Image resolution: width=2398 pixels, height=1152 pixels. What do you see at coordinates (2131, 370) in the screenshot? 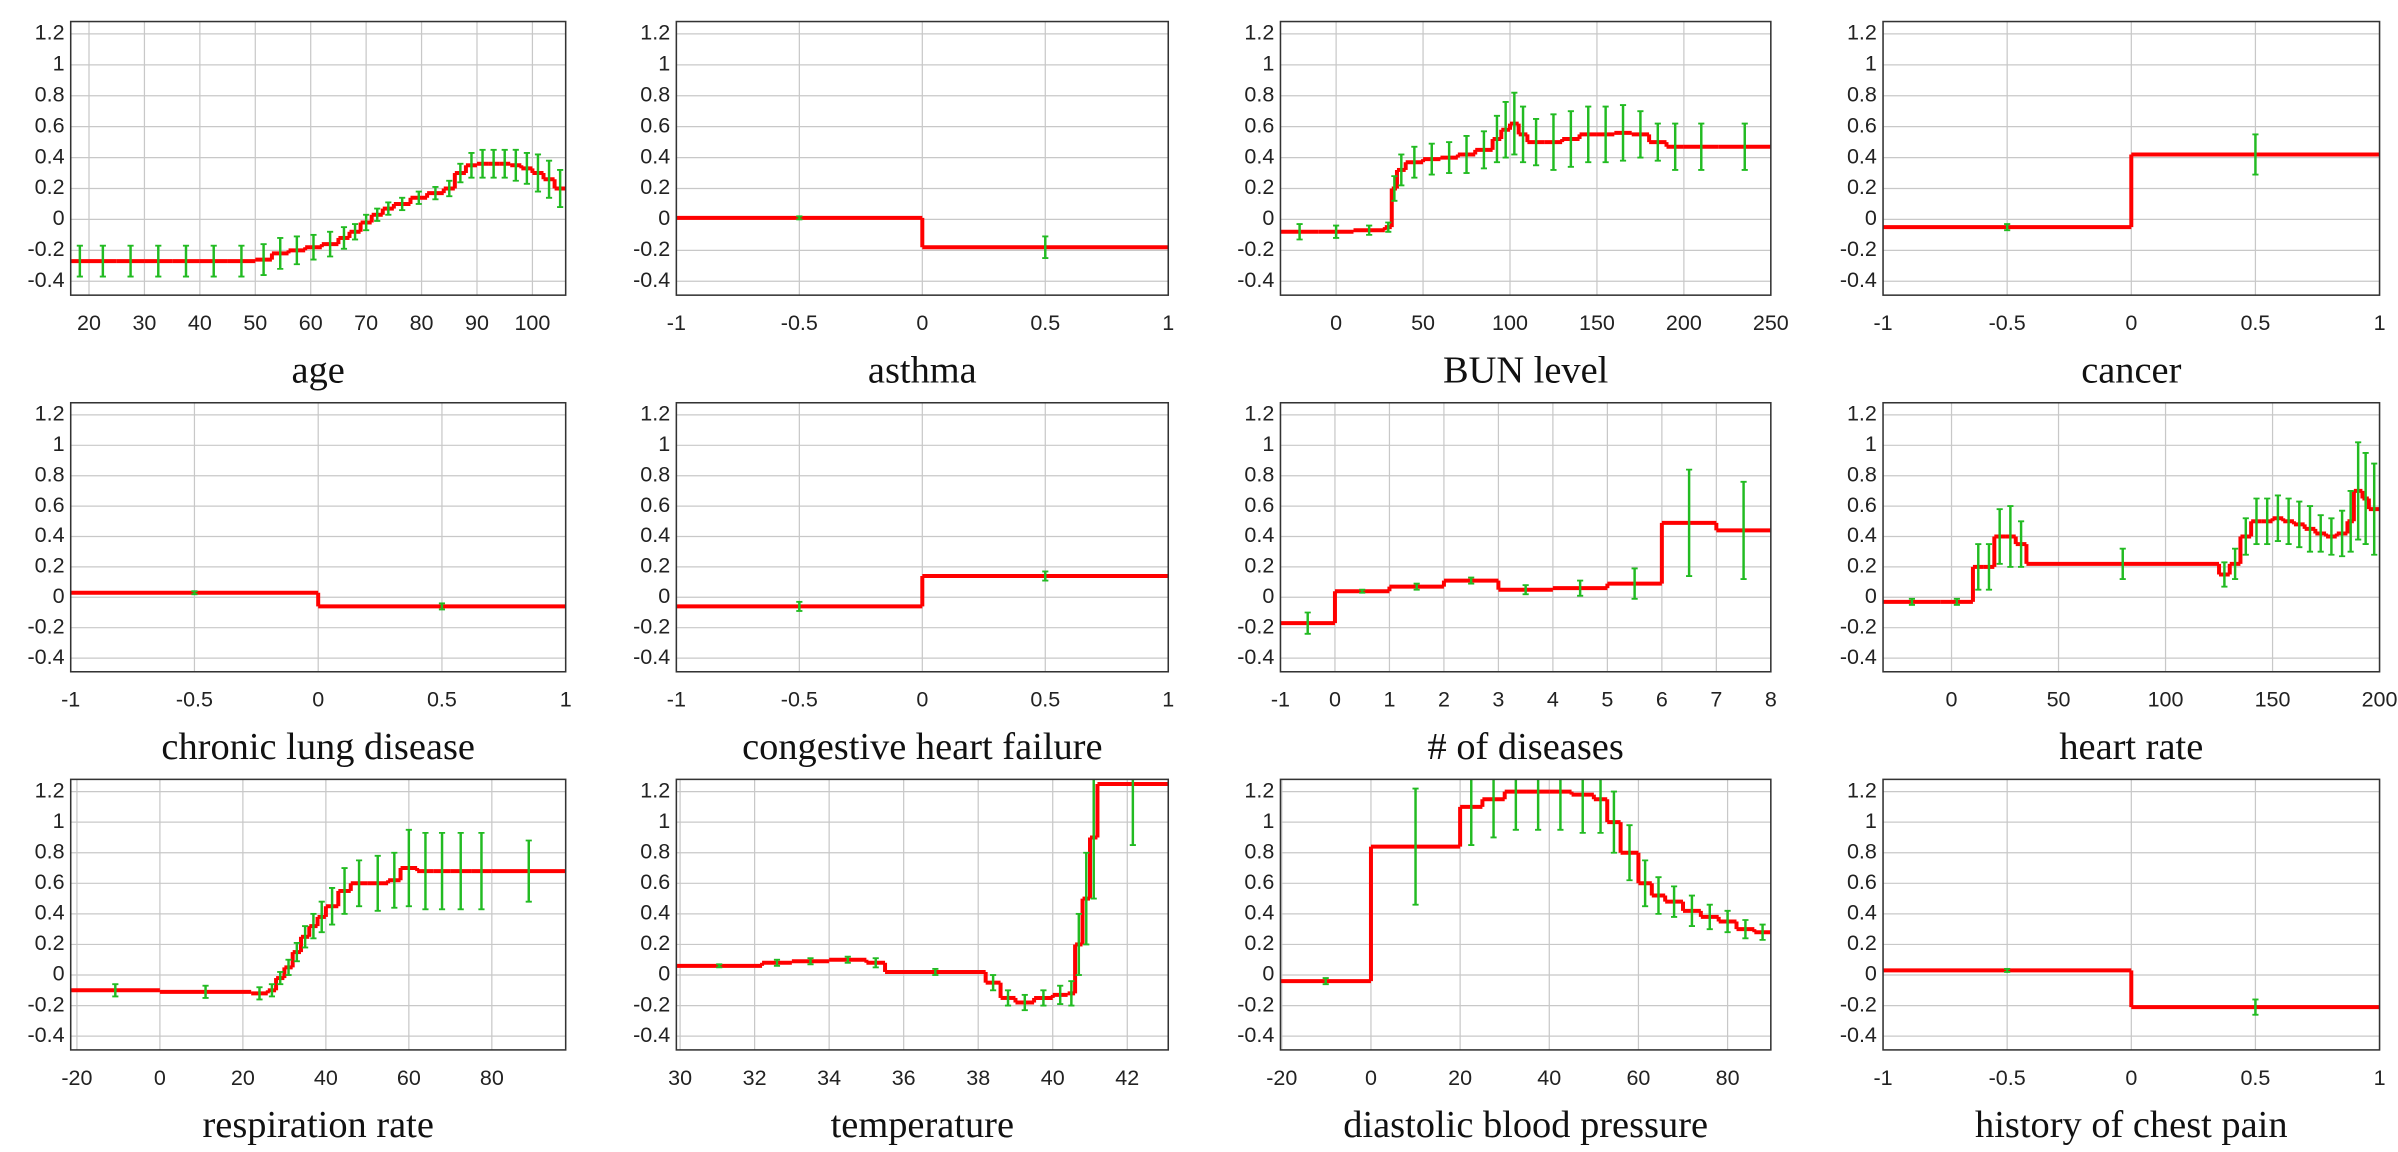
I see `x-axis-label: cancer` at bounding box center [2131, 370].